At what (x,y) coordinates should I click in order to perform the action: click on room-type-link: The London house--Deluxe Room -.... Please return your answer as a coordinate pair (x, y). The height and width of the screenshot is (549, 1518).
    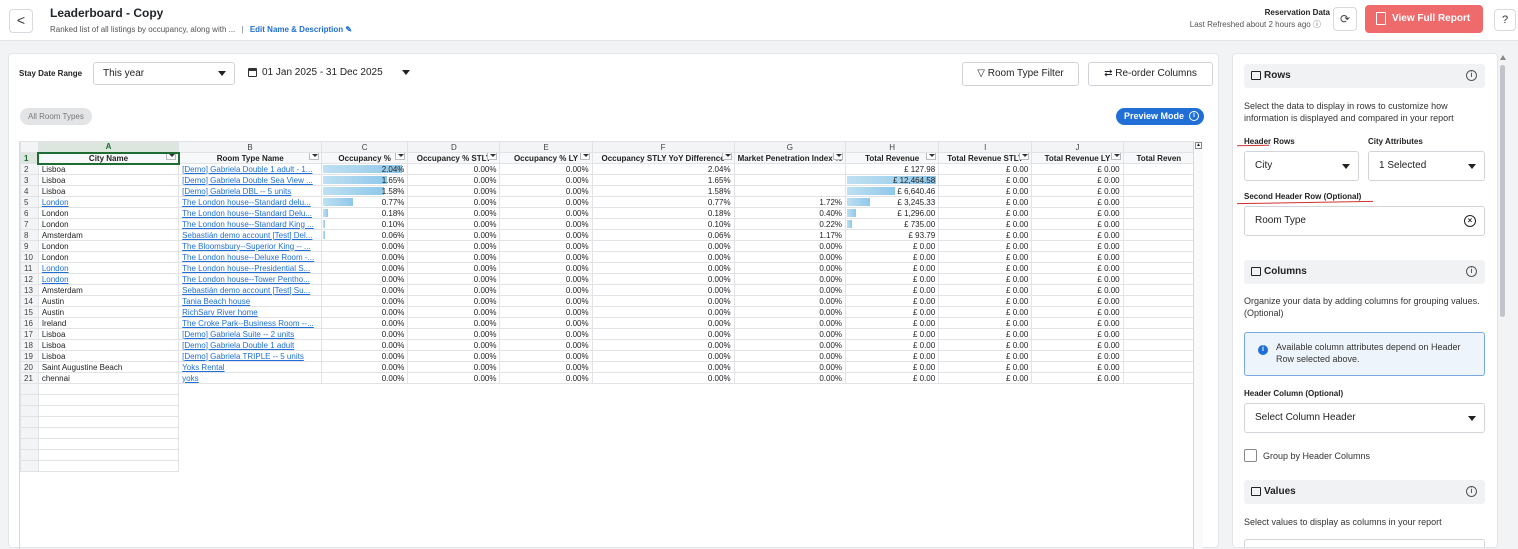
    Looking at the image, I should click on (250, 257).